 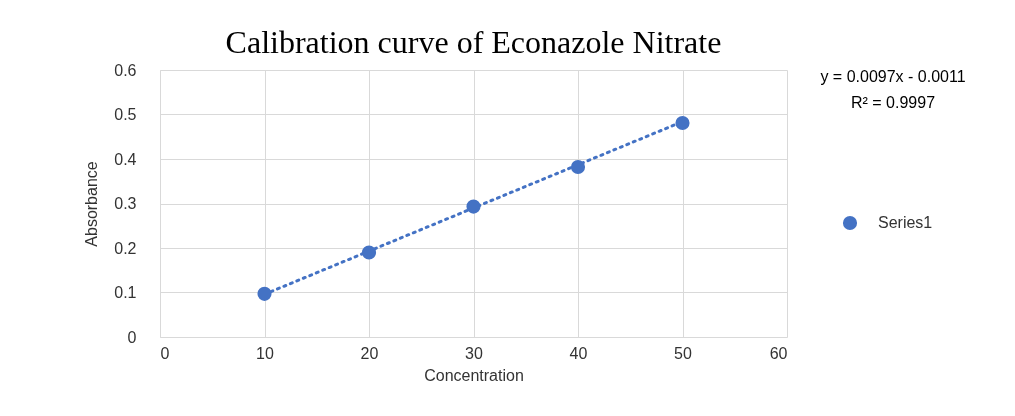 I want to click on y-tick-label: 0.3, so click(x=125, y=203).